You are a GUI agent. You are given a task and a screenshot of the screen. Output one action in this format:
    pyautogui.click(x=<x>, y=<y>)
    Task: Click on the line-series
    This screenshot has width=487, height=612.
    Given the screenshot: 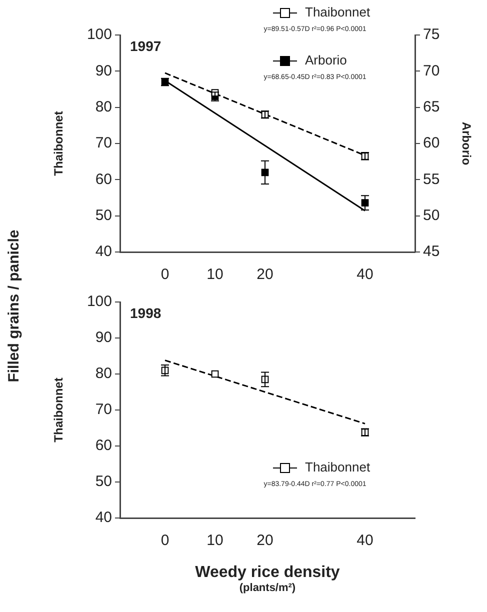 What is the action you would take?
    pyautogui.click(x=265, y=392)
    